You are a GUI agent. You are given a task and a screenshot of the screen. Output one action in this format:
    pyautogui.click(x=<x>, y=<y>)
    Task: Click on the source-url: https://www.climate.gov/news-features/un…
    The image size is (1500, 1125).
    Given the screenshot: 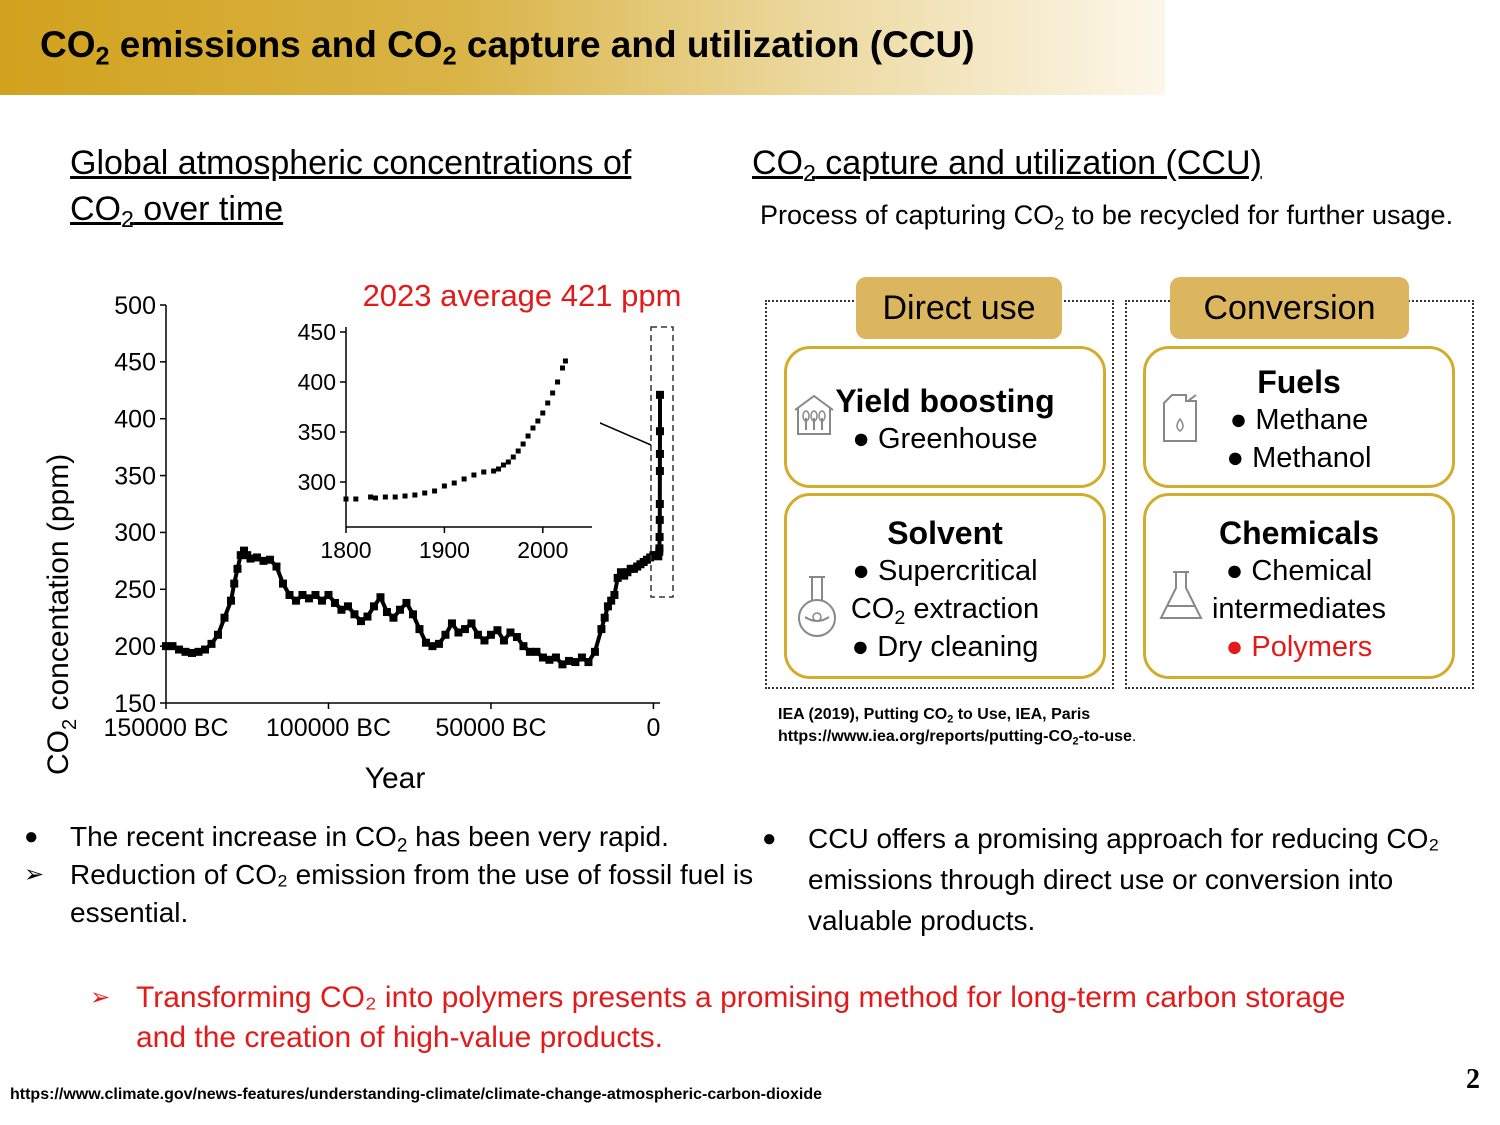 What is the action you would take?
    pyautogui.click(x=416, y=1094)
    